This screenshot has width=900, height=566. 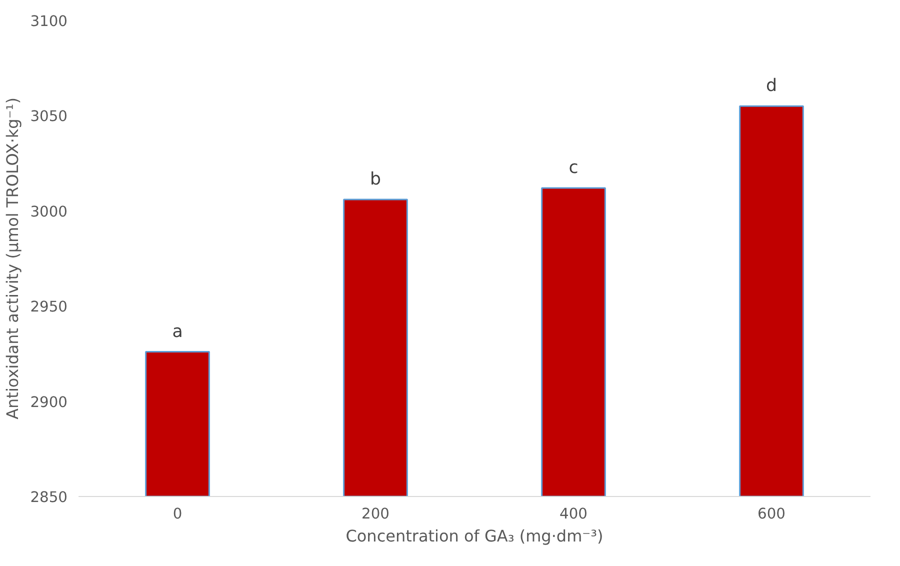 What do you see at coordinates (177, 514) in the screenshot?
I see `x-tick-label: 0` at bounding box center [177, 514].